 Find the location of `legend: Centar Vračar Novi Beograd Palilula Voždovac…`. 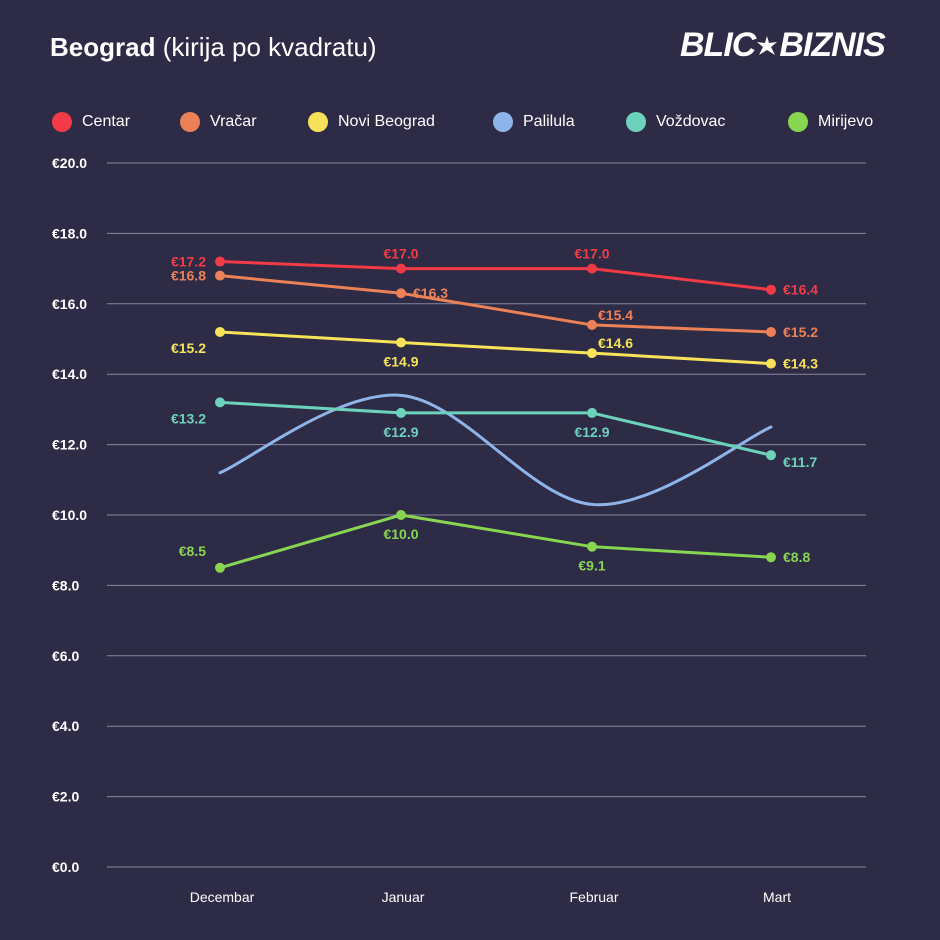

legend: Centar Vračar Novi Beograd Palilula Voždovac… is located at coordinates (472, 125).